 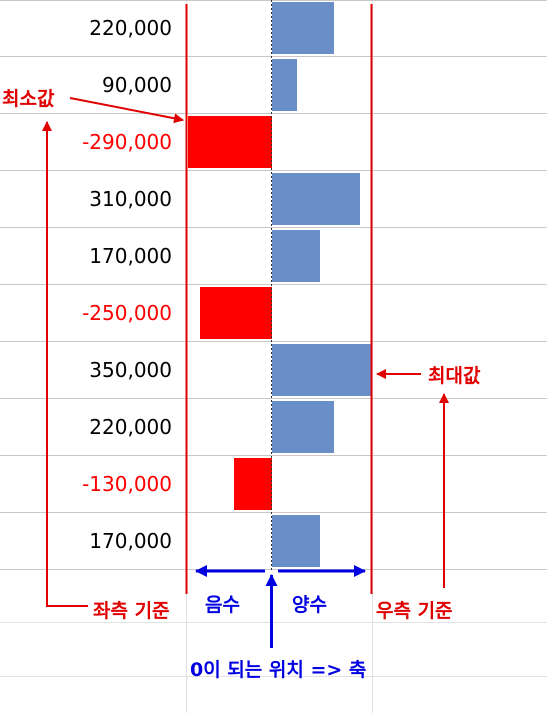 I want to click on positive-label: 양수, so click(x=309, y=605).